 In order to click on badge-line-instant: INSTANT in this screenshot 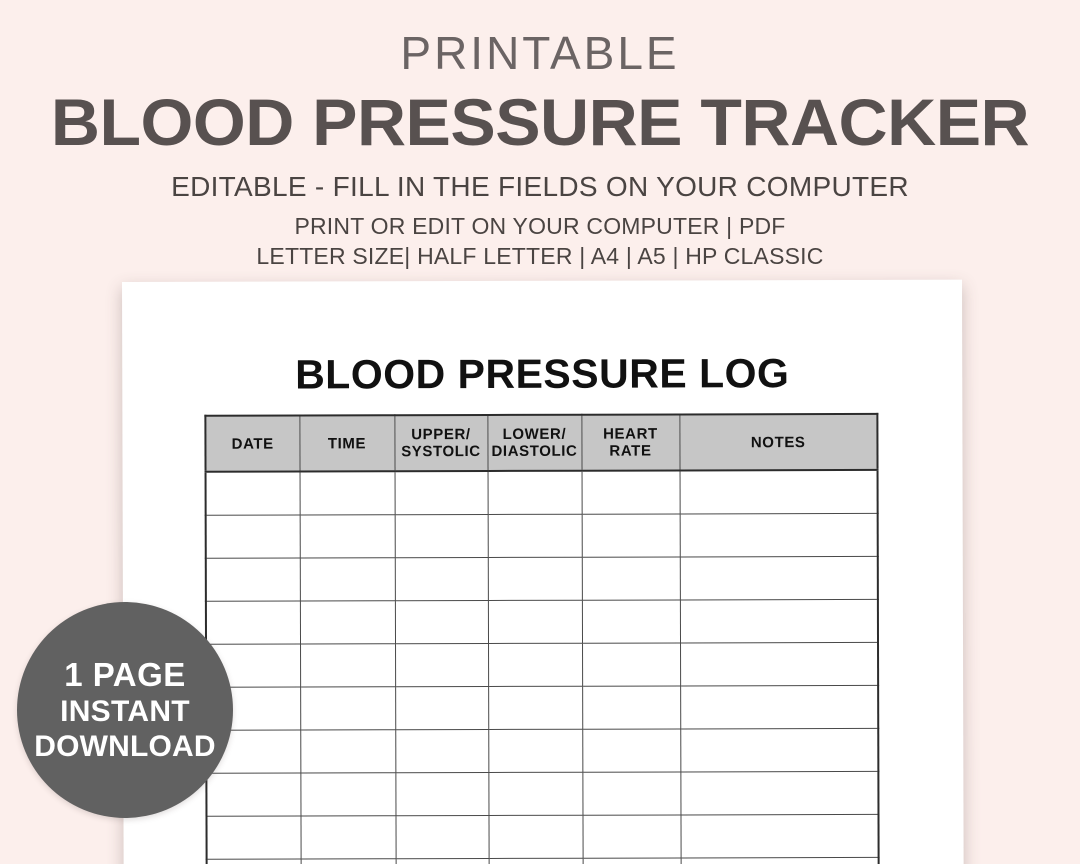, I will do `click(125, 711)`.